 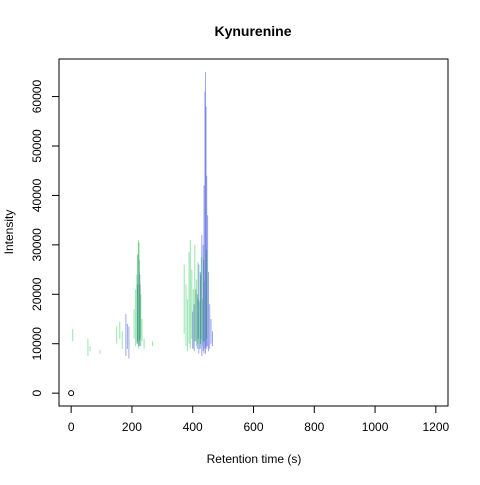 I want to click on x-tick-label: 0, so click(x=71, y=427).